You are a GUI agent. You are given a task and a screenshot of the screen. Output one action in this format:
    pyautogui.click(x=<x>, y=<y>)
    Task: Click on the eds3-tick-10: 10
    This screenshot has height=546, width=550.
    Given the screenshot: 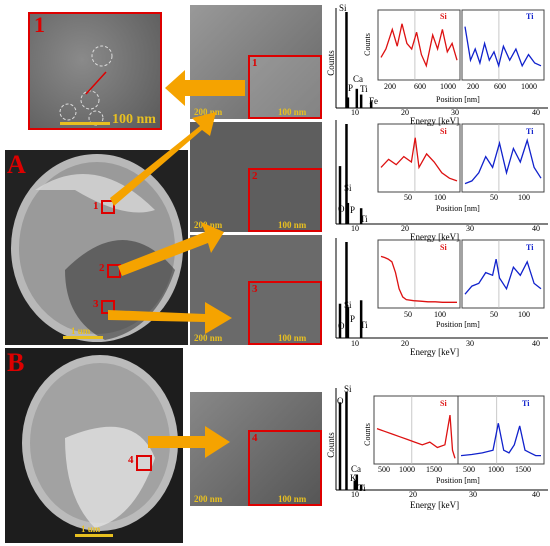 What is the action you would take?
    pyautogui.click(x=355, y=343)
    